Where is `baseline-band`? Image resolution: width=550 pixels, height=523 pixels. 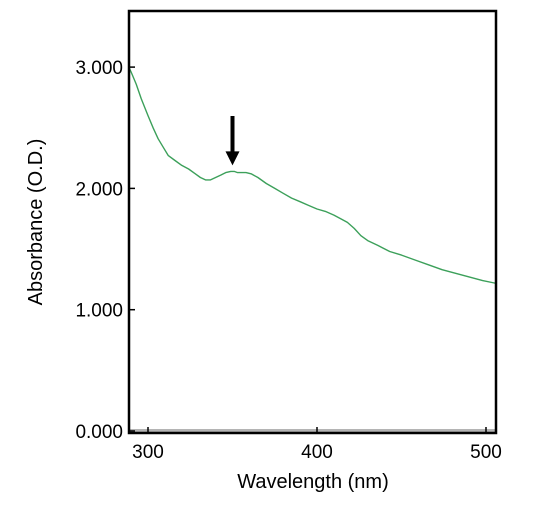
baseline-band is located at coordinates (312, 431).